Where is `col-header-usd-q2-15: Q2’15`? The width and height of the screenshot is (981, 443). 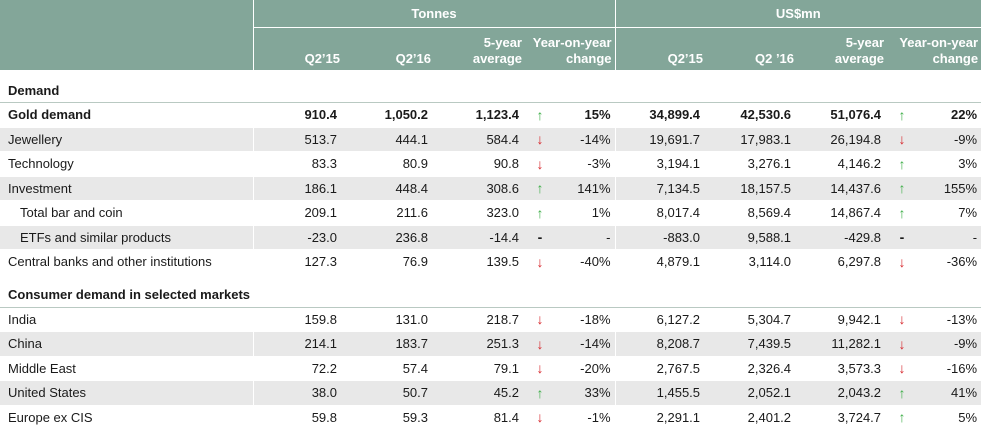 col-header-usd-q2-15: Q2’15 is located at coordinates (660, 48).